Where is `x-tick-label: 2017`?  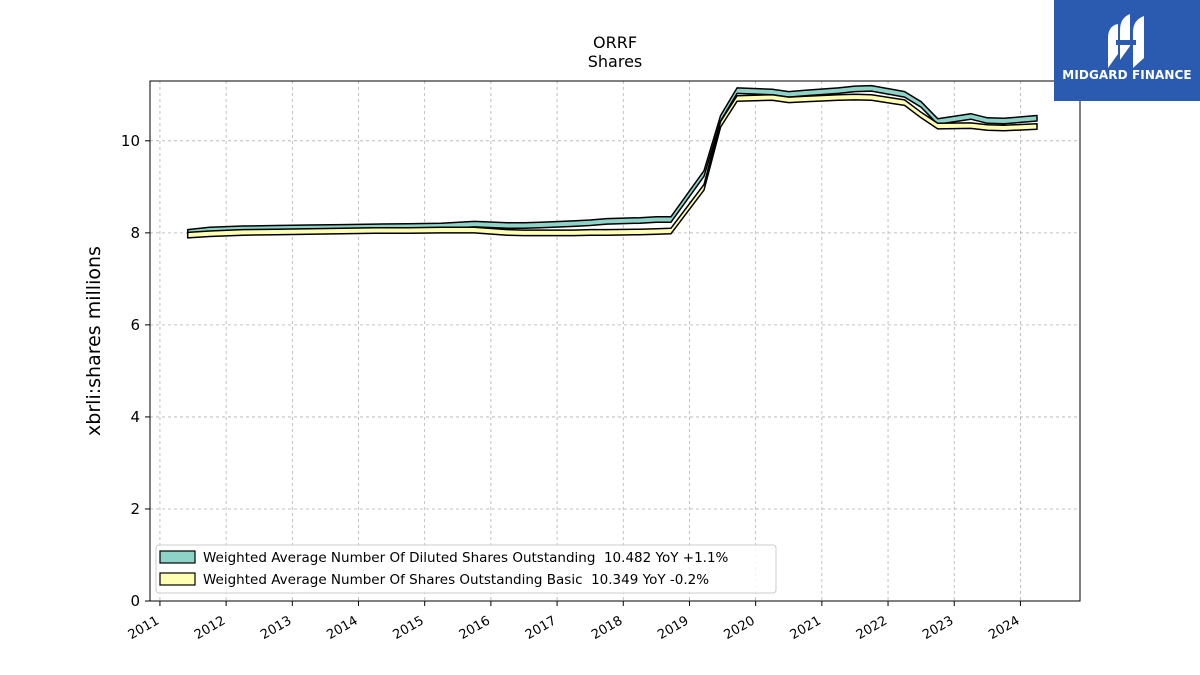 x-tick-label: 2017 is located at coordinates (541, 628).